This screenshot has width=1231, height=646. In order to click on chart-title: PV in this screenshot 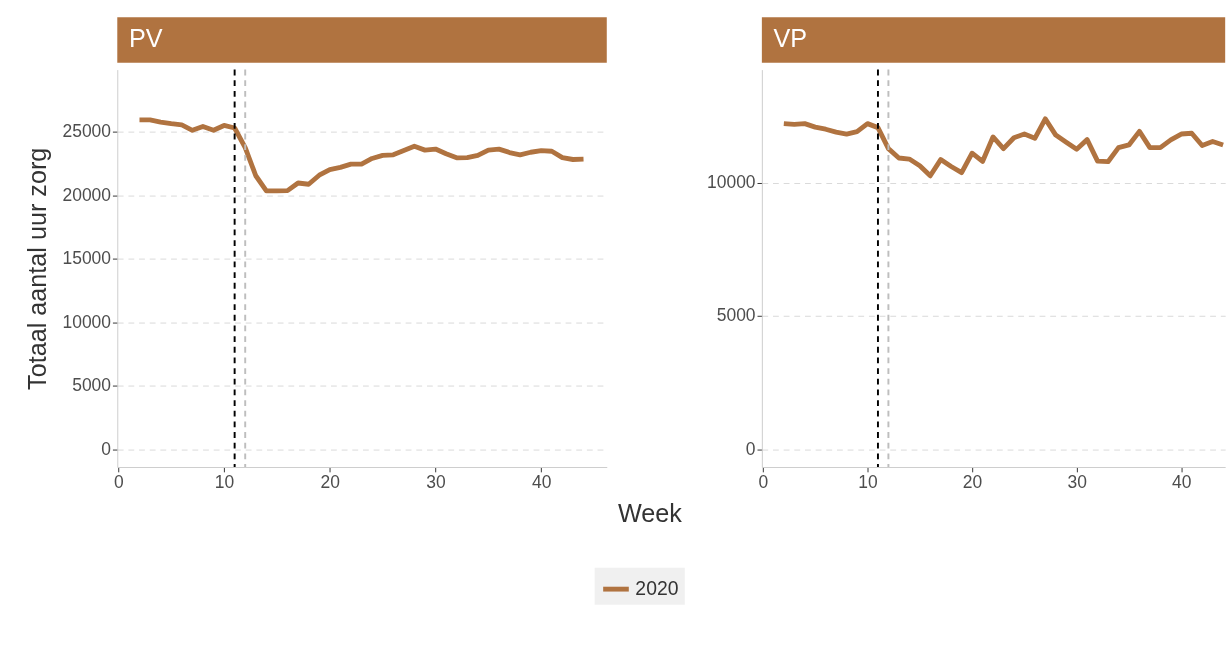, I will do `click(145, 38)`.